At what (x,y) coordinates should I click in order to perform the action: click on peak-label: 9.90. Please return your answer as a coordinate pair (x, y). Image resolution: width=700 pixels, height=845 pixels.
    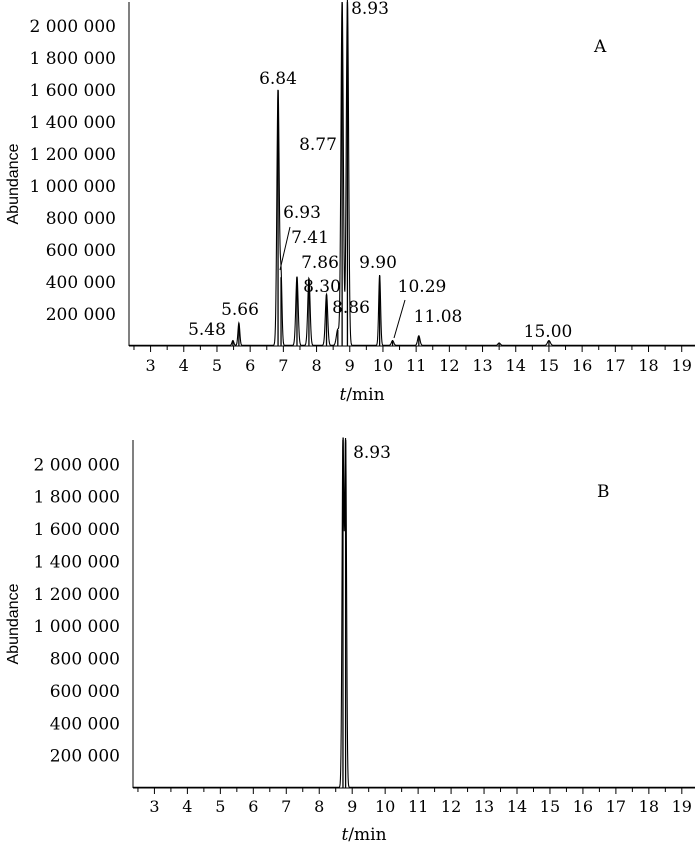
    Looking at the image, I should click on (378, 263).